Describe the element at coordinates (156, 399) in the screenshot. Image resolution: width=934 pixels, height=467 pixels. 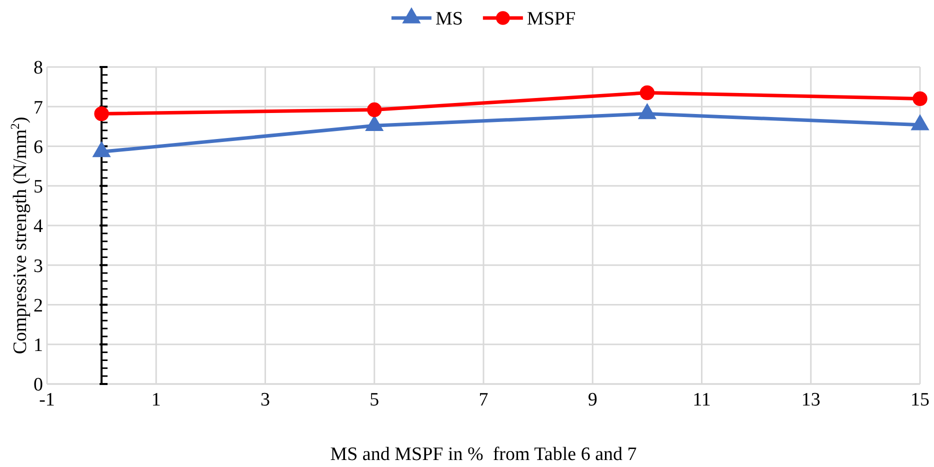
I see `x-tick-label: 1` at that location.